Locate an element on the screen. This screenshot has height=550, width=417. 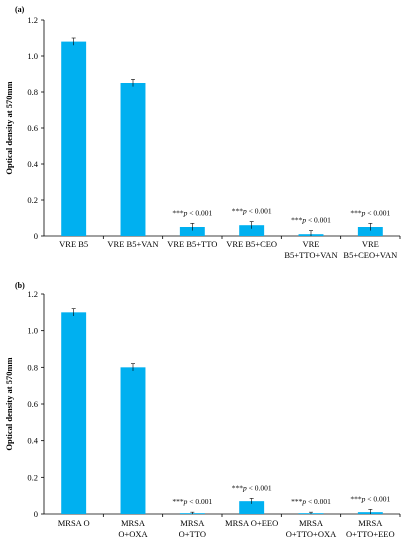
category-label: VRE B5+CEO+VAN is located at coordinates (370, 249).